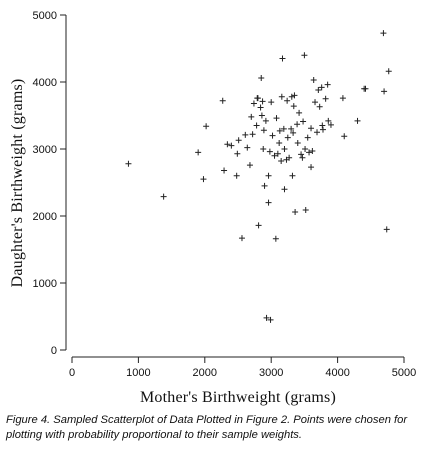 This screenshot has height=470, width=432. I want to click on y-tick-label: 5000, so click(45, 16).